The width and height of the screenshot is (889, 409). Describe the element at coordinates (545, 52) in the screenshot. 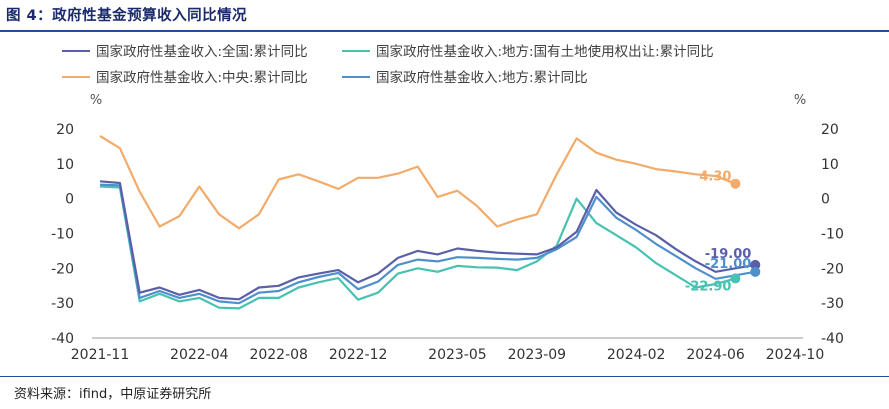

I see `legend-label-land-sales: 国家政府性基金收入:地方:国有土地使用权出让:累计同比` at that location.